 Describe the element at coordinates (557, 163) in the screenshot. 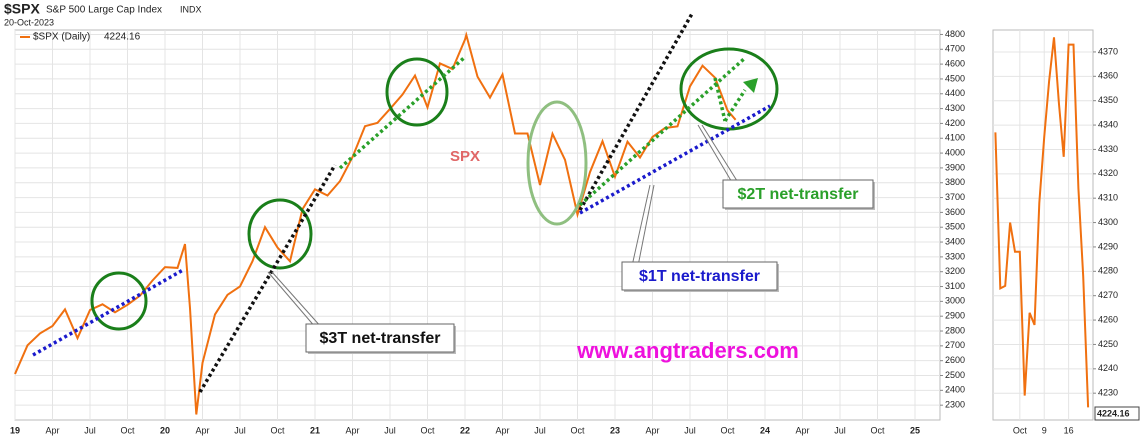

I see `highlight-ellipse` at that location.